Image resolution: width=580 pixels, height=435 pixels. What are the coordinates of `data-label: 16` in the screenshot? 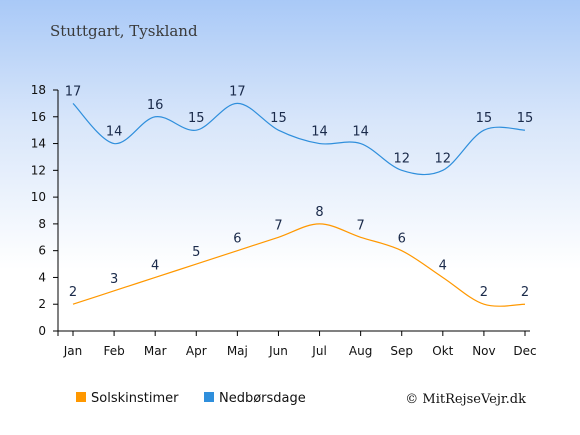 It's located at (155, 105).